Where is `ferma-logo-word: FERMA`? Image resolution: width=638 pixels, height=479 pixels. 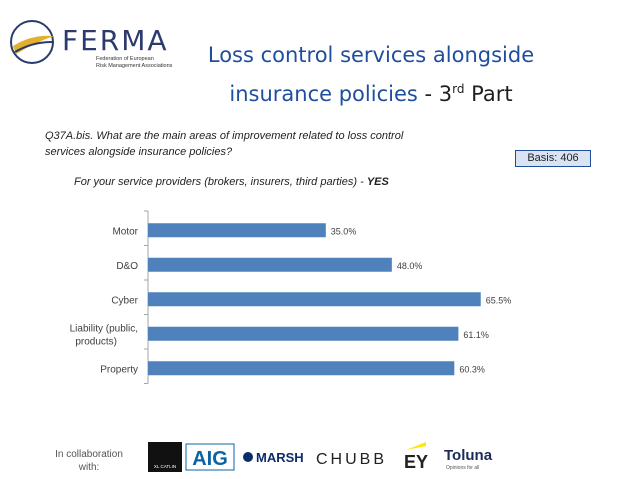 ferma-logo-word: FERMA is located at coordinates (115, 40).